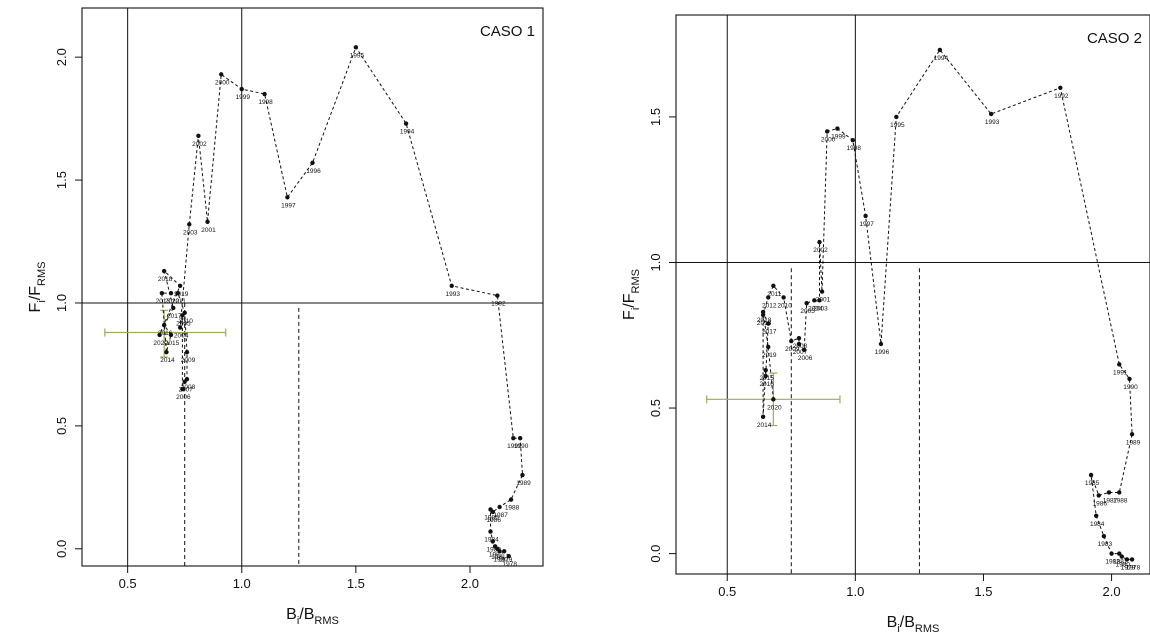  Describe the element at coordinates (631, 294) in the screenshot. I see `y-axis-label: Fi/FRMS` at that location.